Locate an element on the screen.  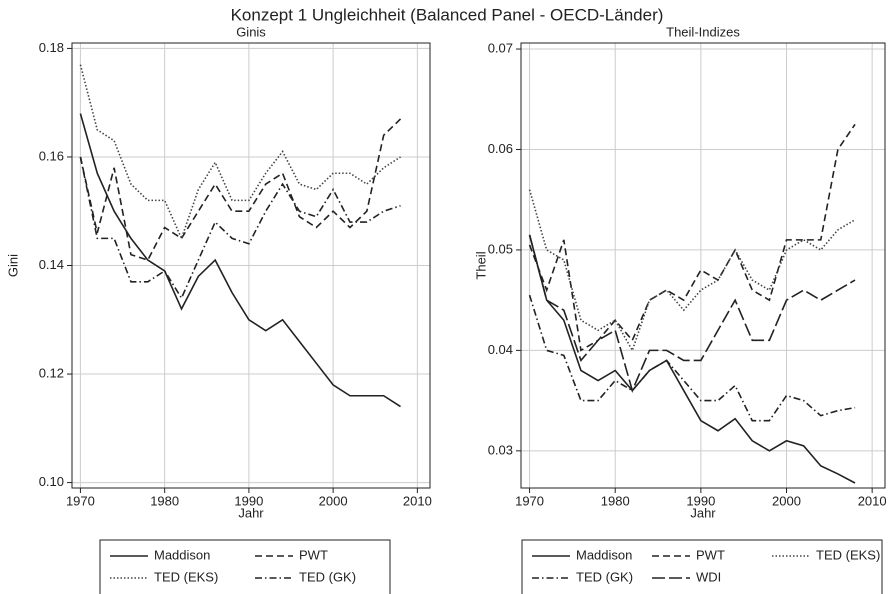
y-axis-label: Theil is located at coordinates (480, 265).